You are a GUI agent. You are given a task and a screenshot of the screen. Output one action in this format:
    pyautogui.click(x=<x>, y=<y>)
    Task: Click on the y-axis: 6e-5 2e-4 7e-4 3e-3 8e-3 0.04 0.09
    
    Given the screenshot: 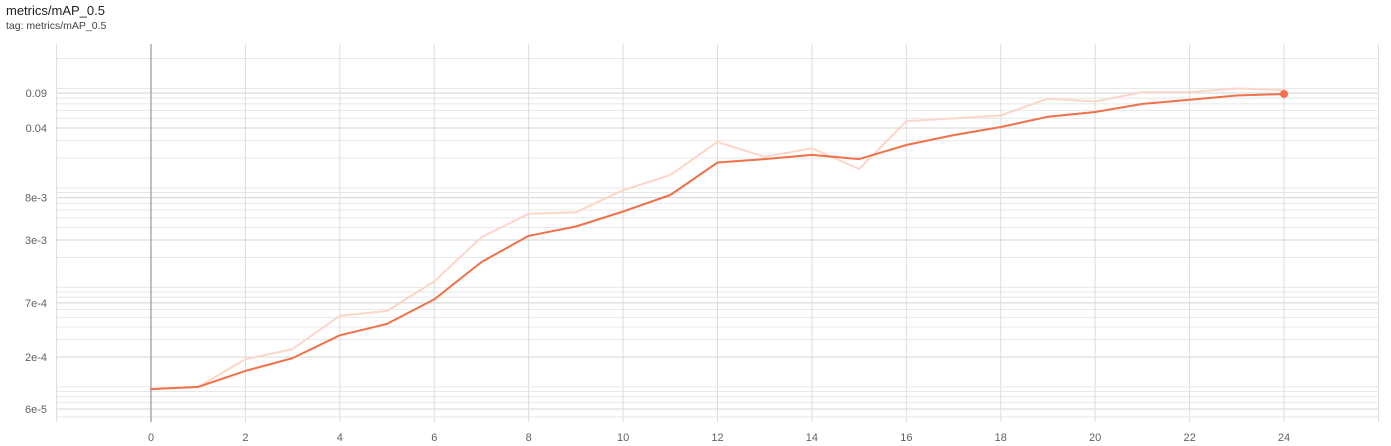 What is the action you would take?
    pyautogui.click(x=36, y=252)
    